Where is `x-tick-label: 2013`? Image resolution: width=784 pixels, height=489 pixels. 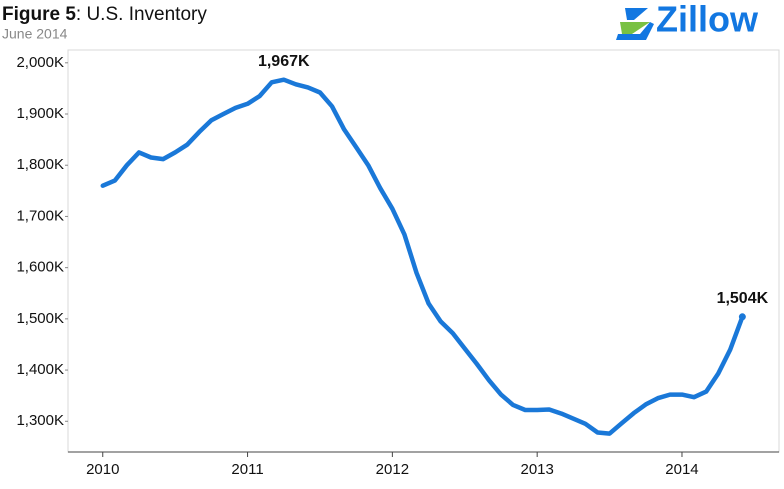 x-tick-label: 2013 is located at coordinates (536, 469).